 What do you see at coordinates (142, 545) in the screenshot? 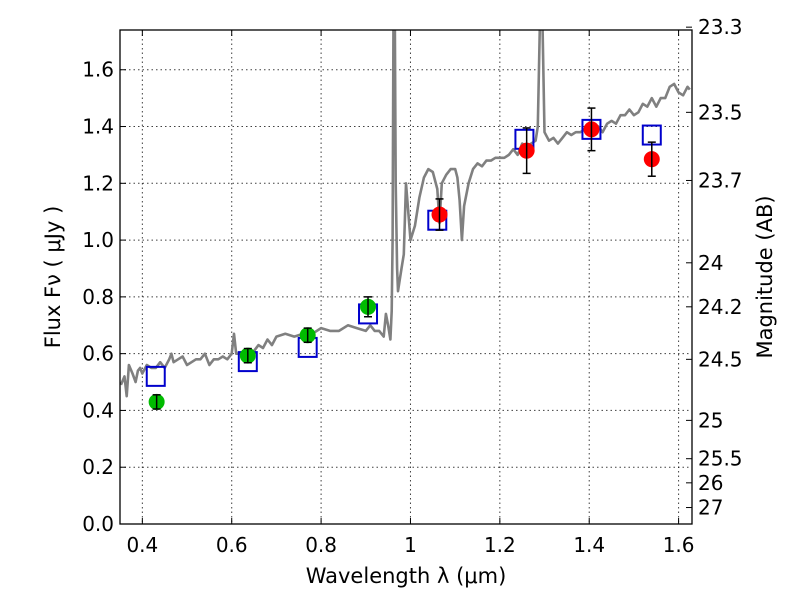
I see `x-tick-label: 0.4` at bounding box center [142, 545].